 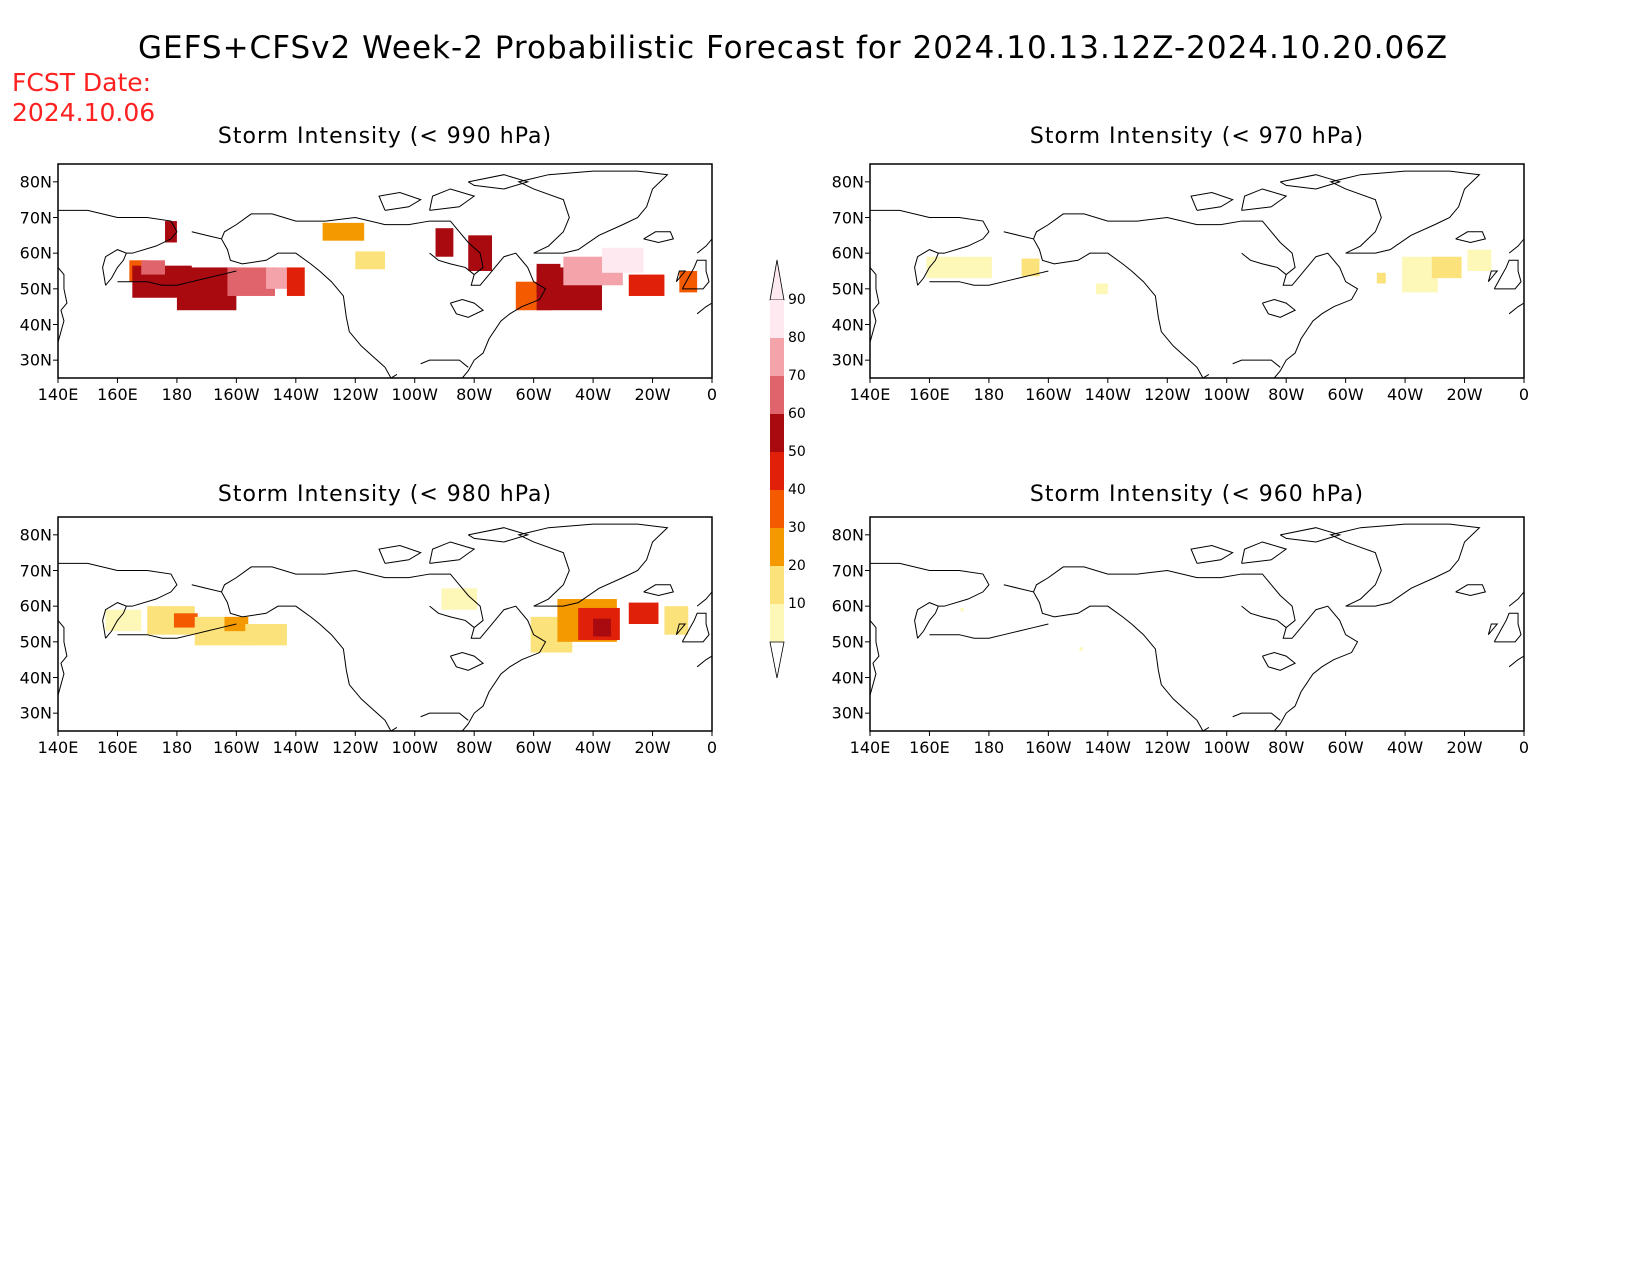 What do you see at coordinates (929, 747) in the screenshot?
I see `x-tick-label: 160E` at bounding box center [929, 747].